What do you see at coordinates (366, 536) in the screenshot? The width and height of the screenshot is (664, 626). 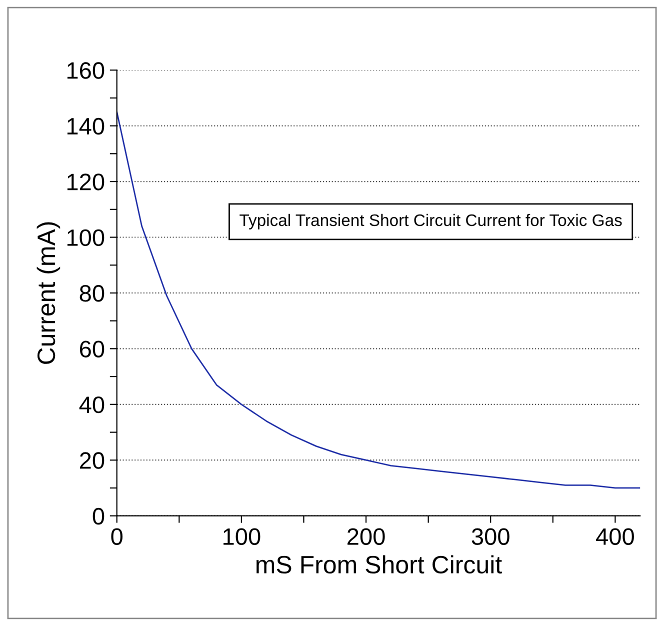 I see `x-tick-label: 200` at bounding box center [366, 536].